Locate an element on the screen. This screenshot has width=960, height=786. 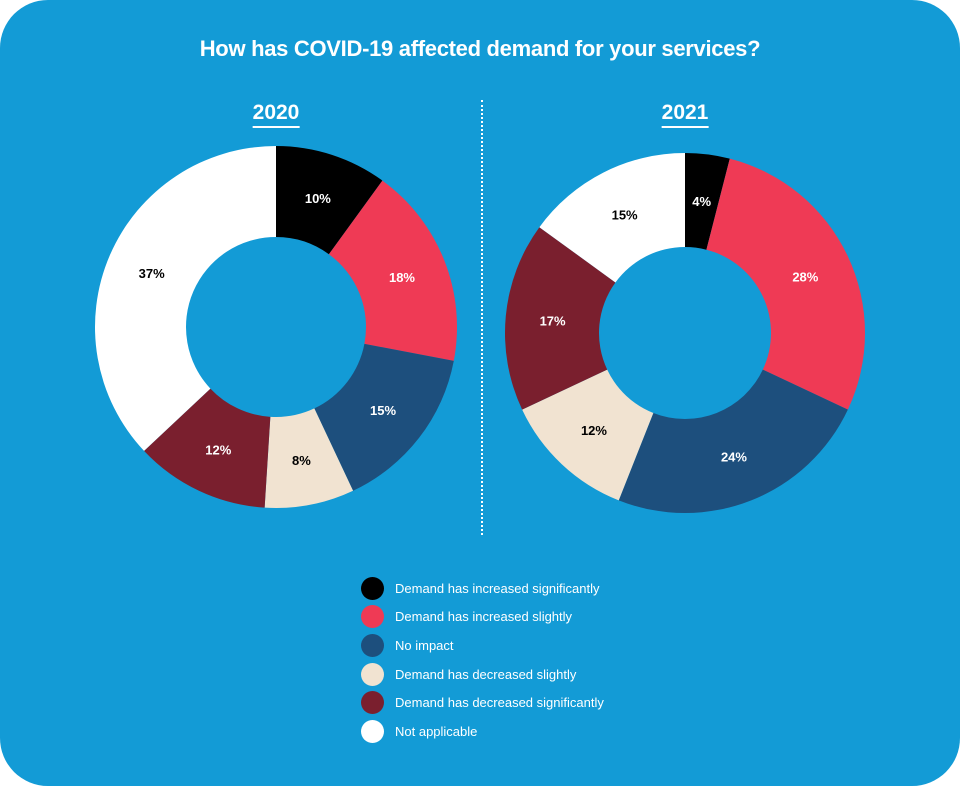
data-label-2020: 12% is located at coordinates (218, 450).